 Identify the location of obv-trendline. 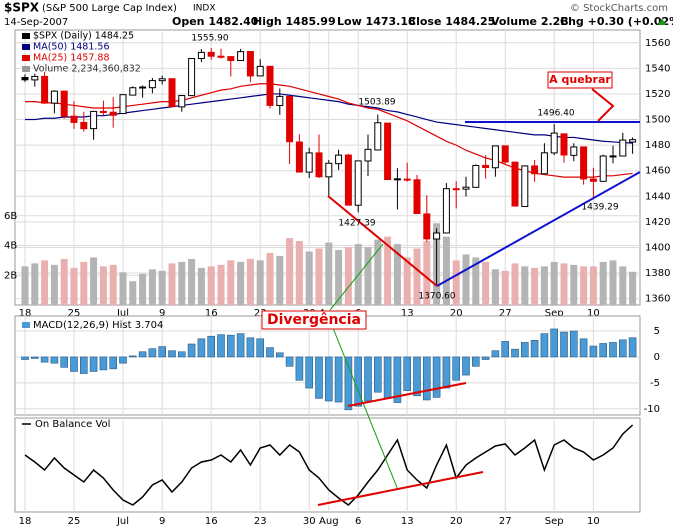
(400, 488).